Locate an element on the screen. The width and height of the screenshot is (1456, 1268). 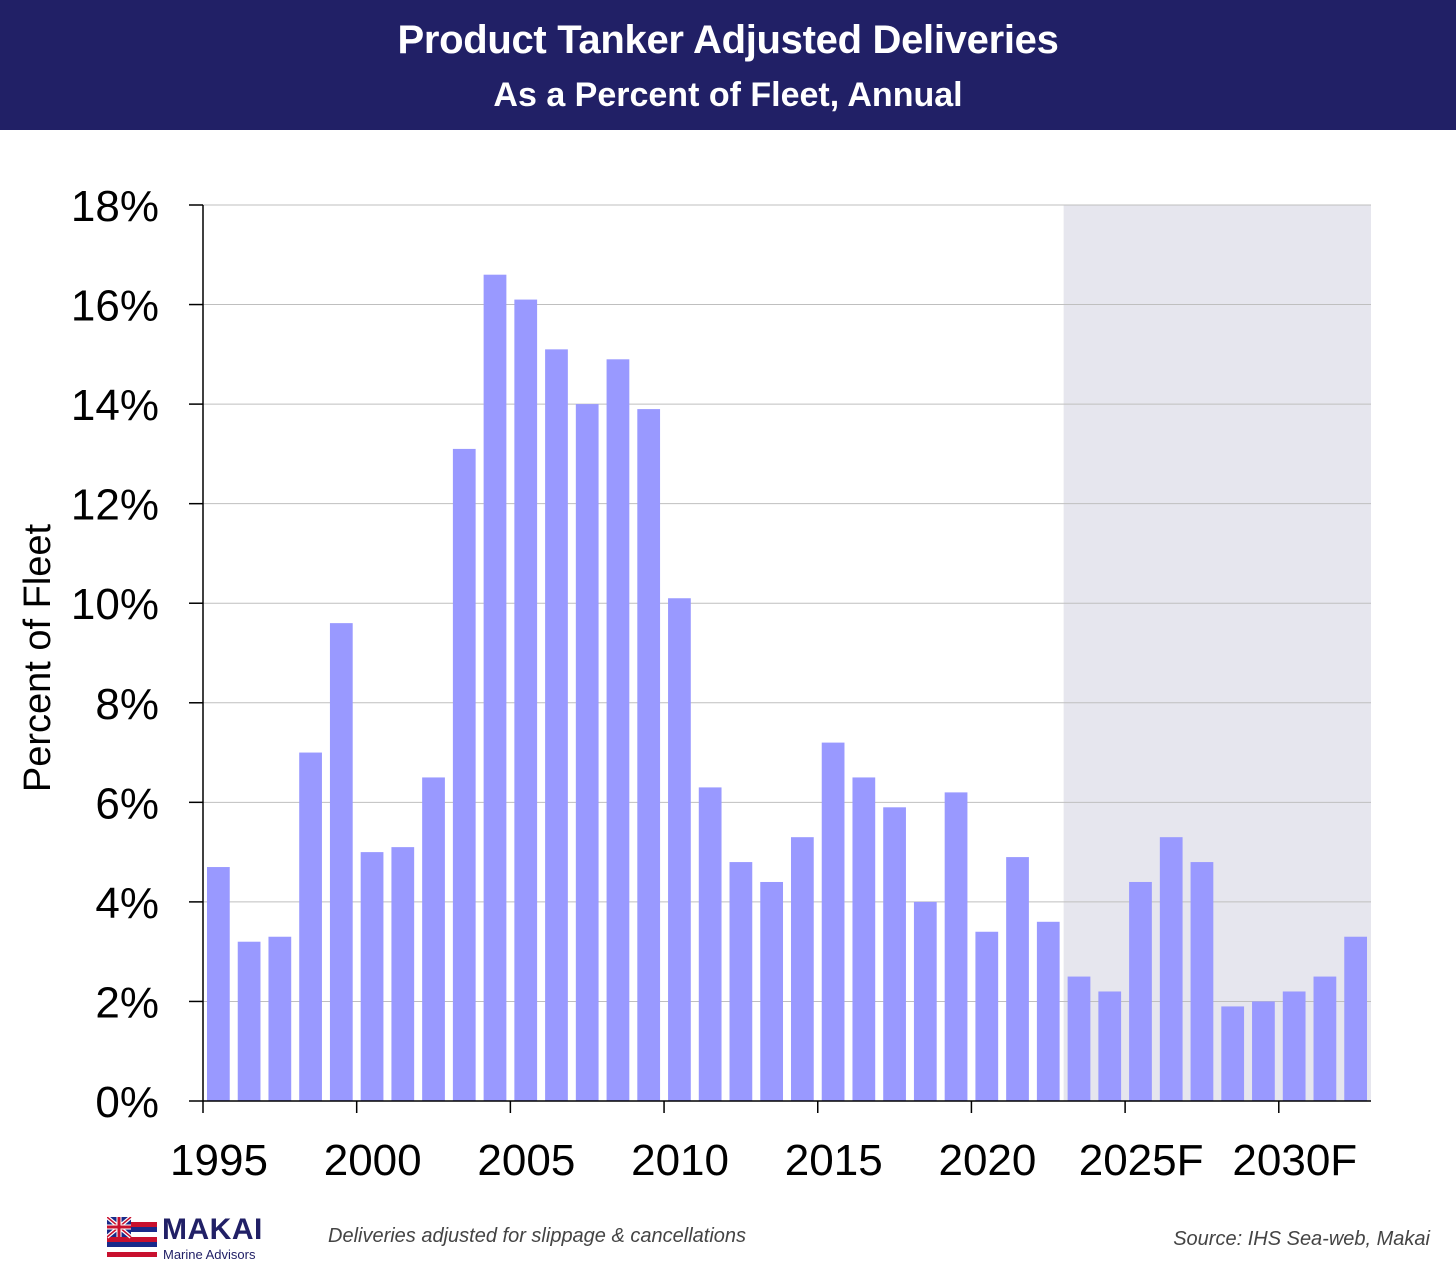
x-tick-label: 2000 is located at coordinates (373, 1160).